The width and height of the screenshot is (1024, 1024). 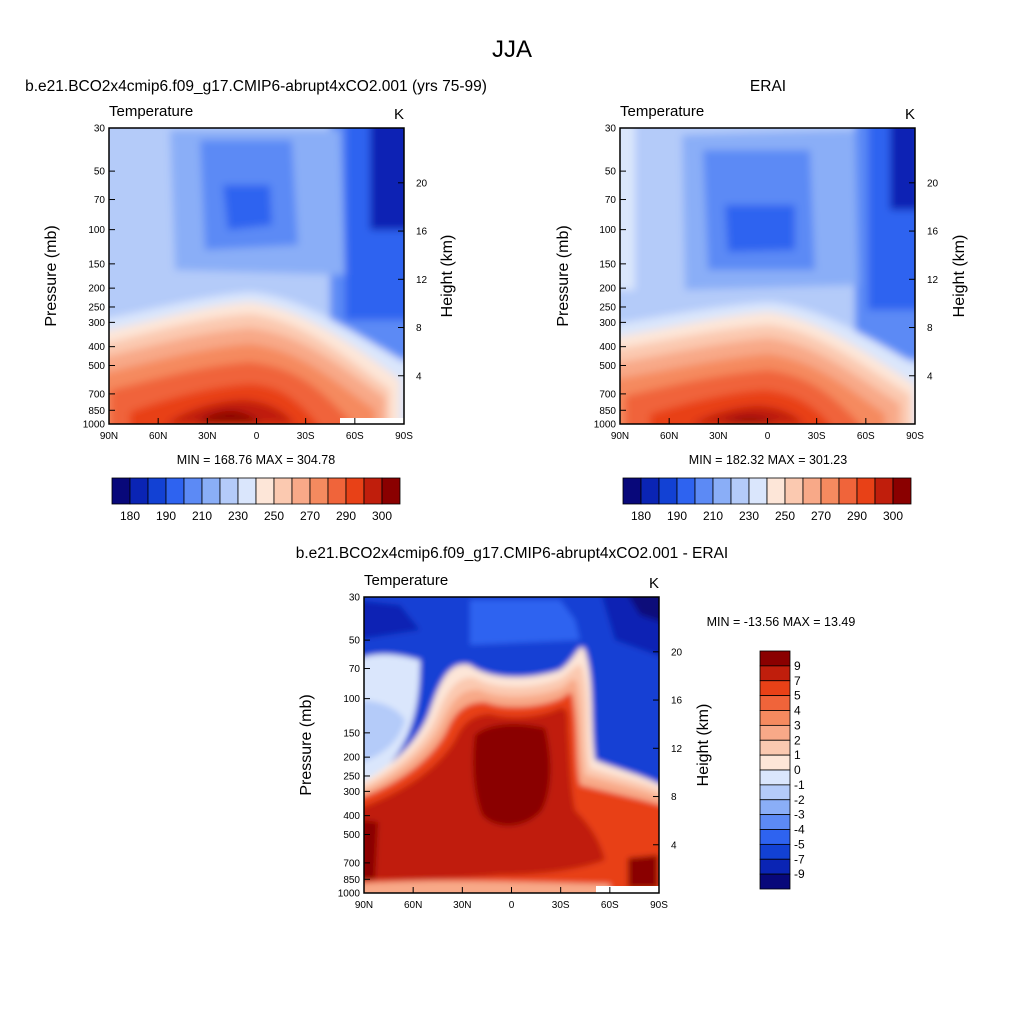 What do you see at coordinates (96, 289) in the screenshot?
I see `y-tick-label: 200` at bounding box center [96, 289].